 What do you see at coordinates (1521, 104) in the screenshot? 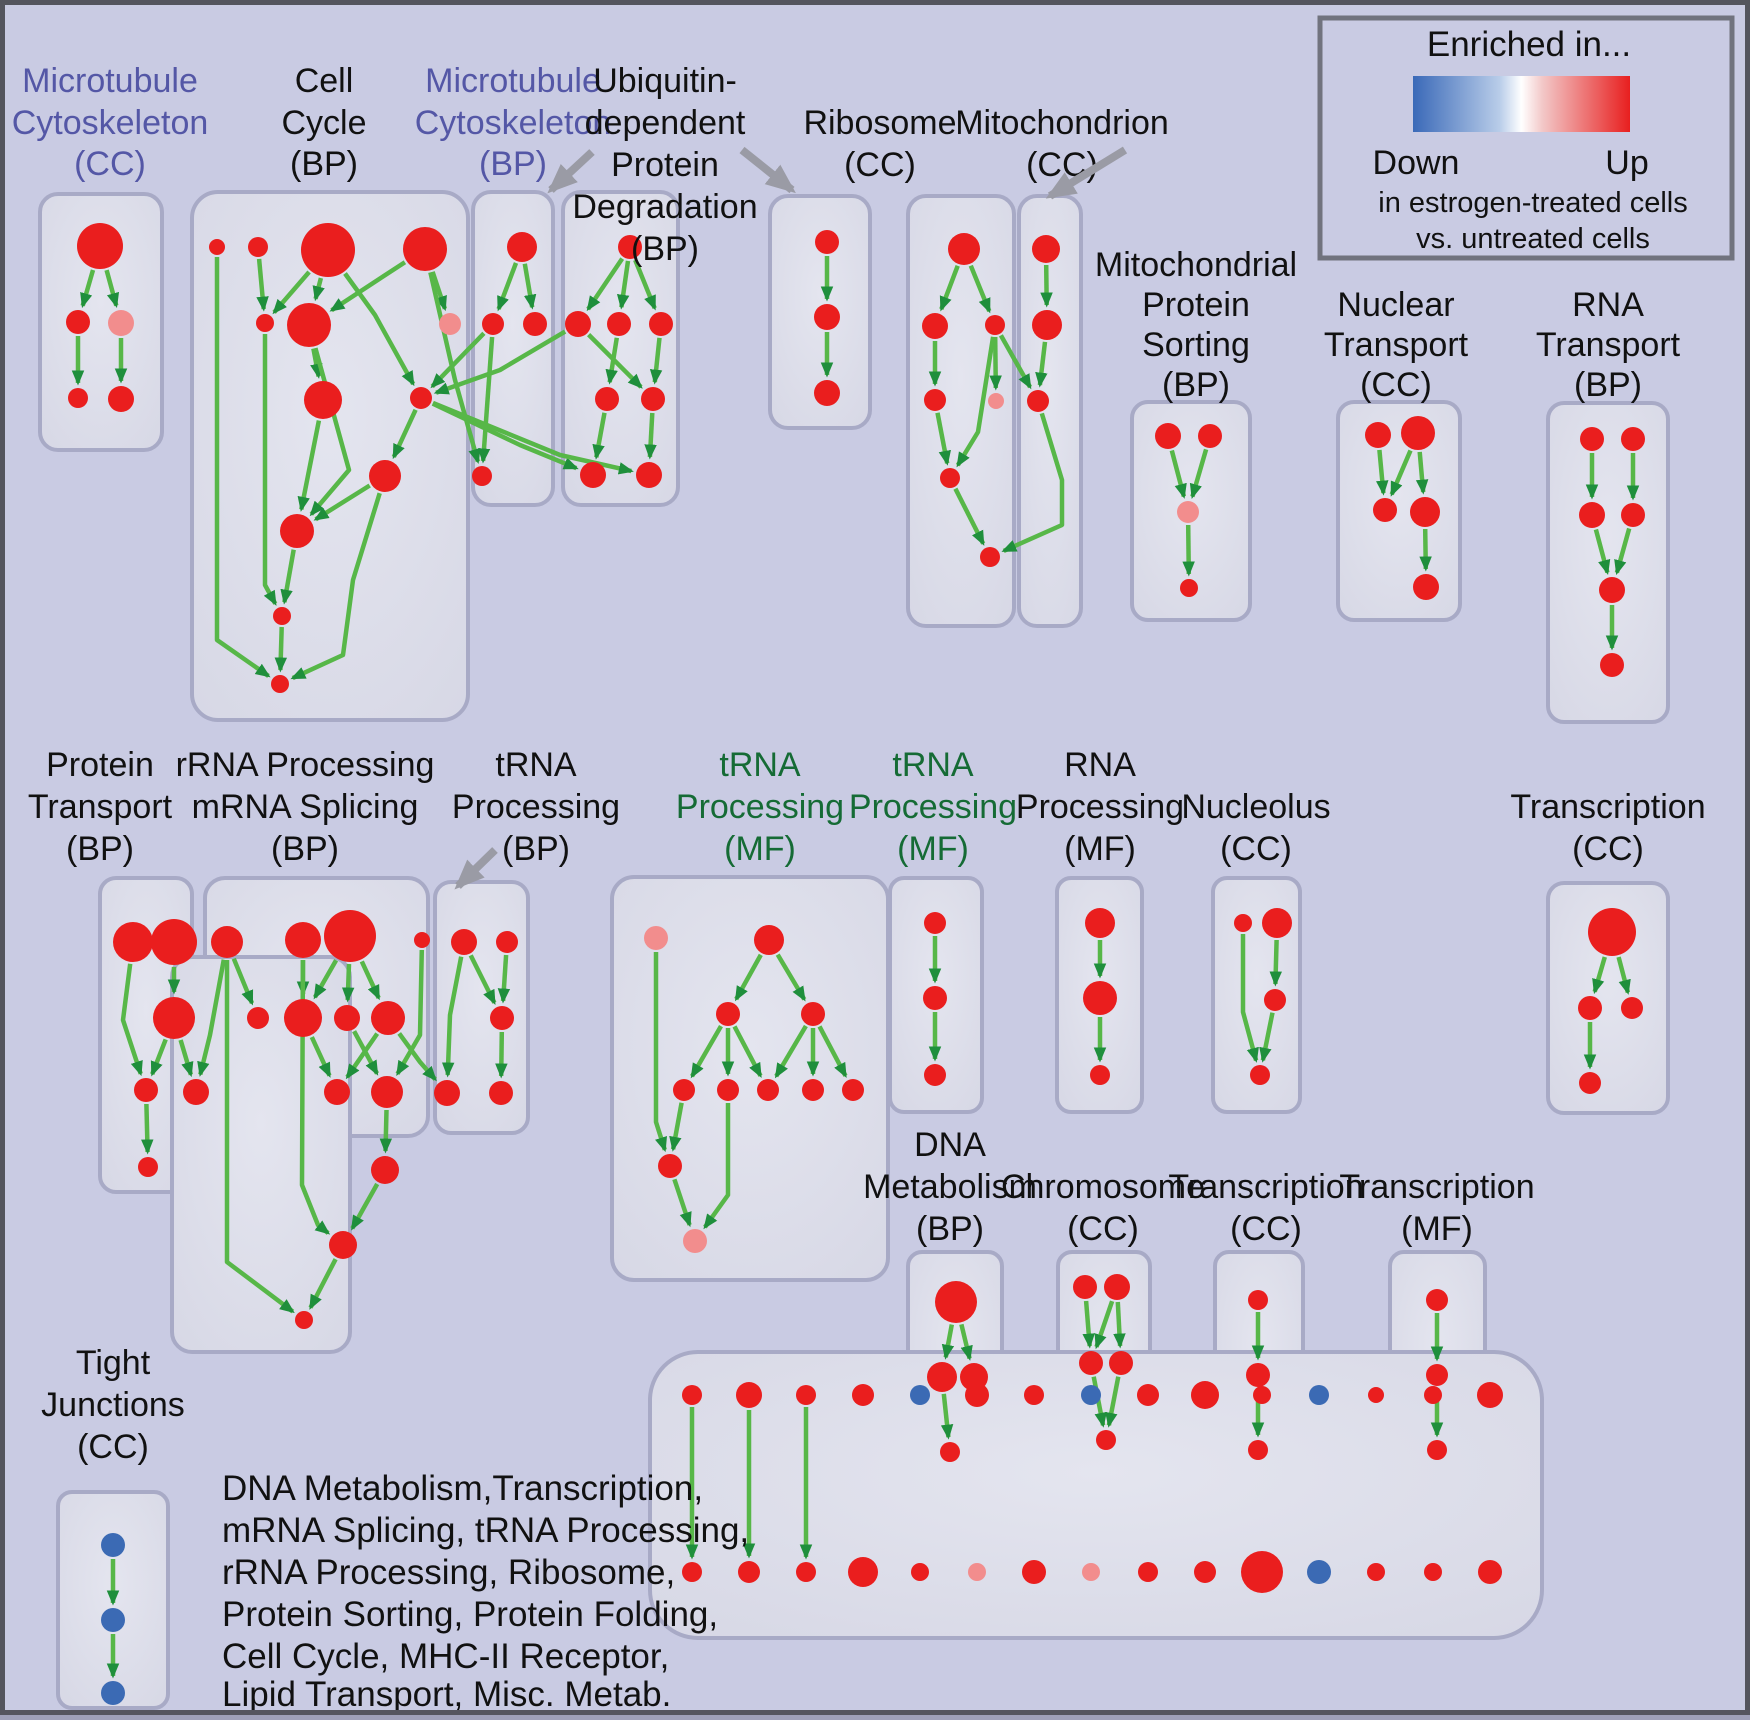
I see `legend-gradient-bar` at bounding box center [1521, 104].